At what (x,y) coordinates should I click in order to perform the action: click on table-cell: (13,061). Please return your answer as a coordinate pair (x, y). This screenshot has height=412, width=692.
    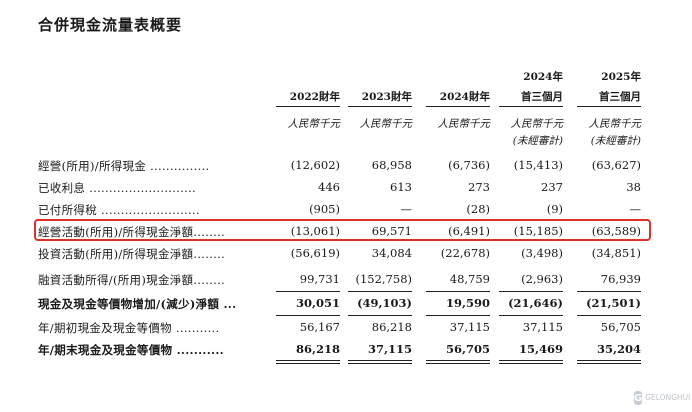
    Looking at the image, I should click on (315, 231).